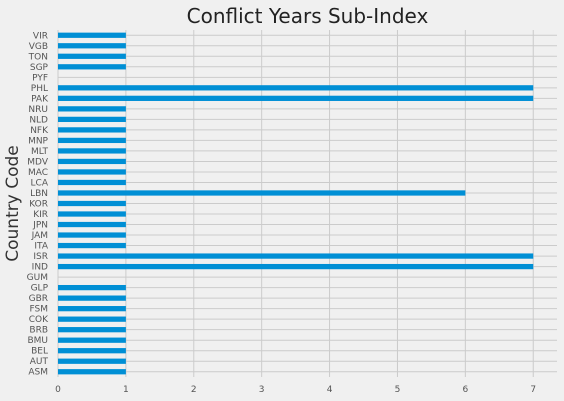  Describe the element at coordinates (533, 390) in the screenshot. I see `x-tick-label: 7` at that location.